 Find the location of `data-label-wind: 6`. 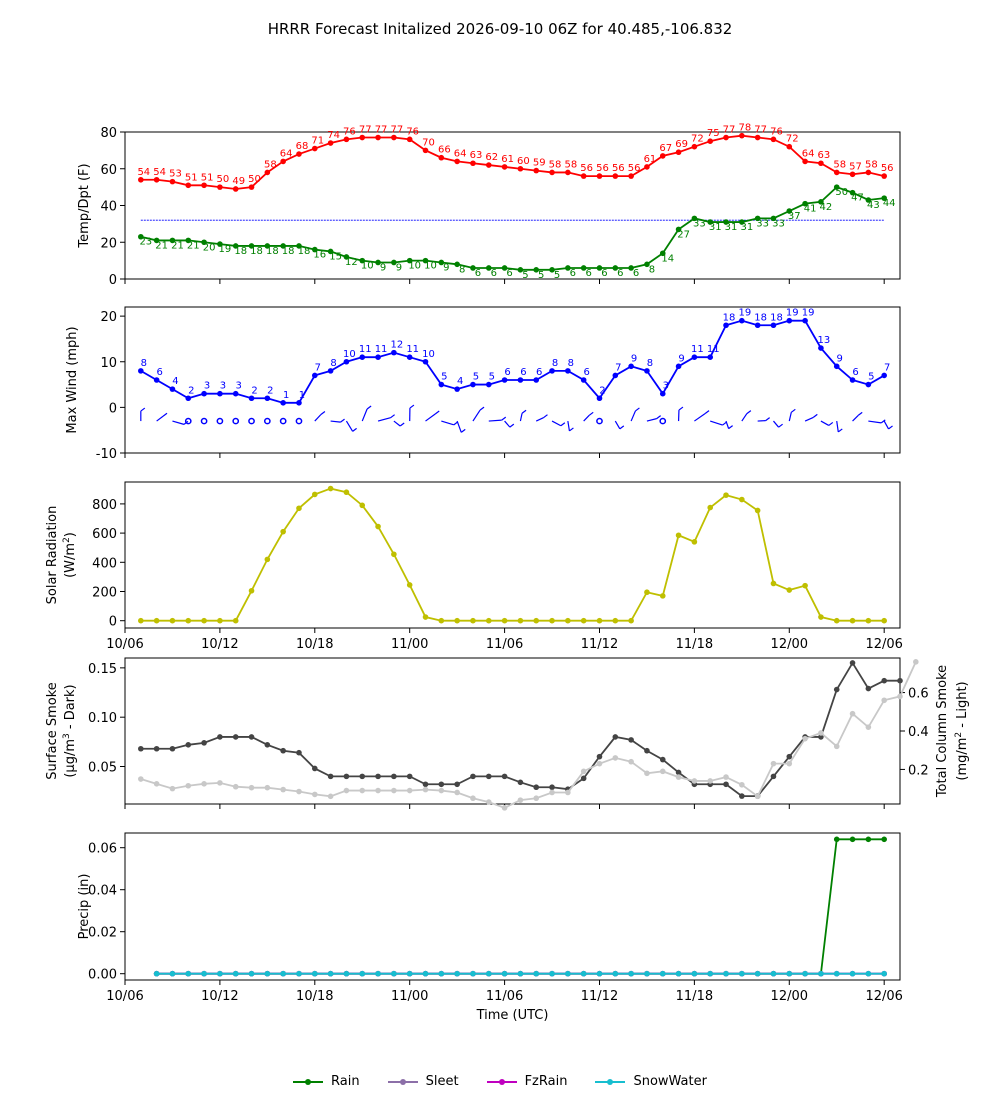

data-label-wind: 6 is located at coordinates (586, 372).